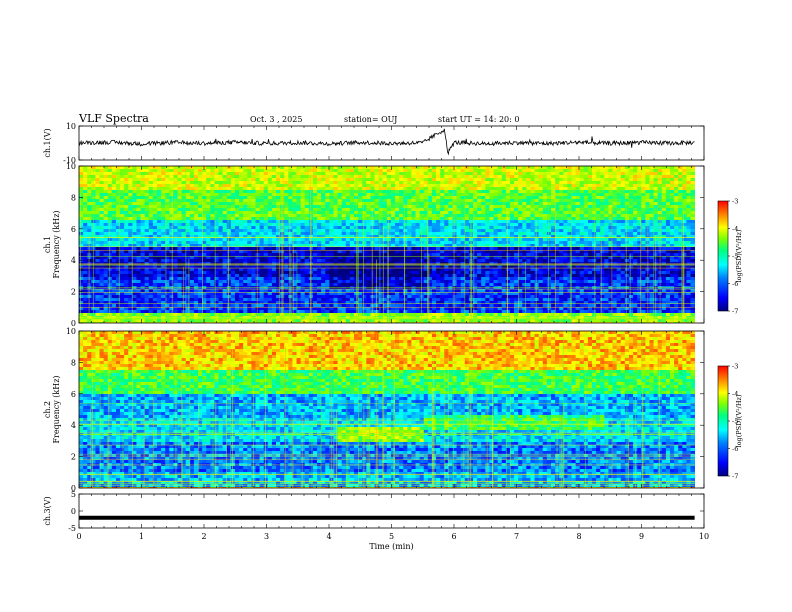 This screenshot has width=792, height=612. What do you see at coordinates (735, 312) in the screenshot?
I see `ch1-spectrogram-colorbar-tick-label: -7` at bounding box center [735, 312].